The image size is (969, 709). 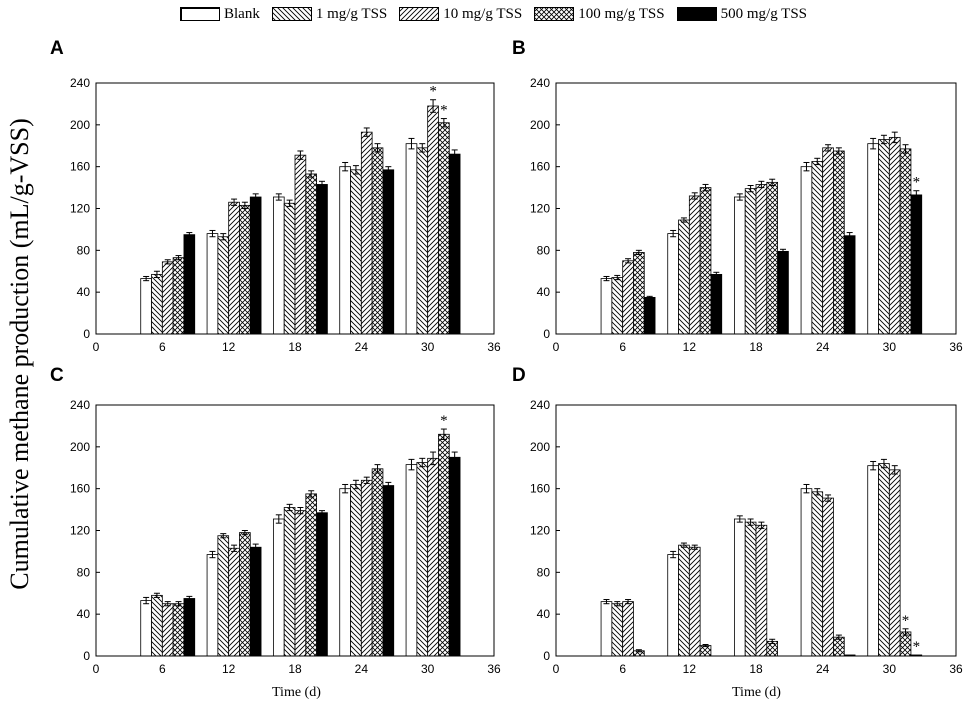 What do you see at coordinates (291, 14) in the screenshot?
I see `legend-swatch-1mg` at bounding box center [291, 14].